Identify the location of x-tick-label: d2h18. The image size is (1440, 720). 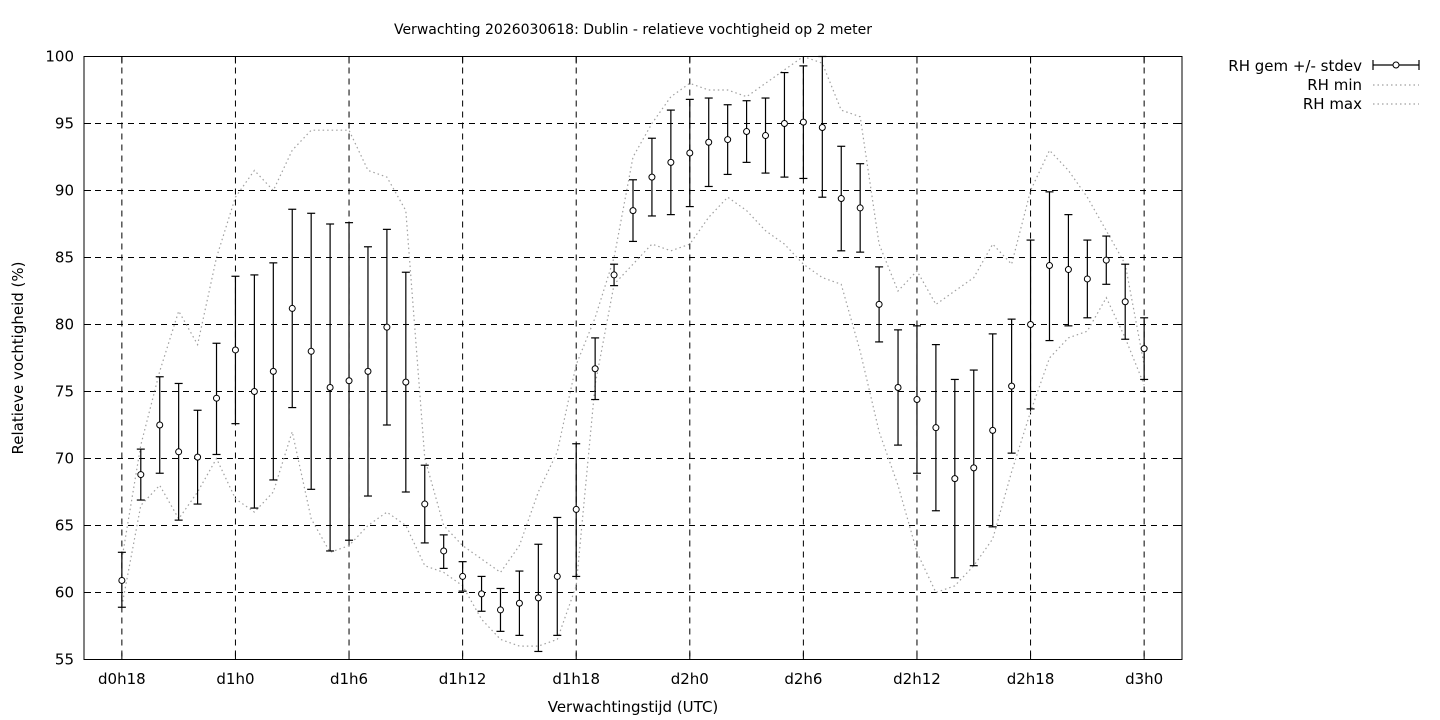
(1031, 679).